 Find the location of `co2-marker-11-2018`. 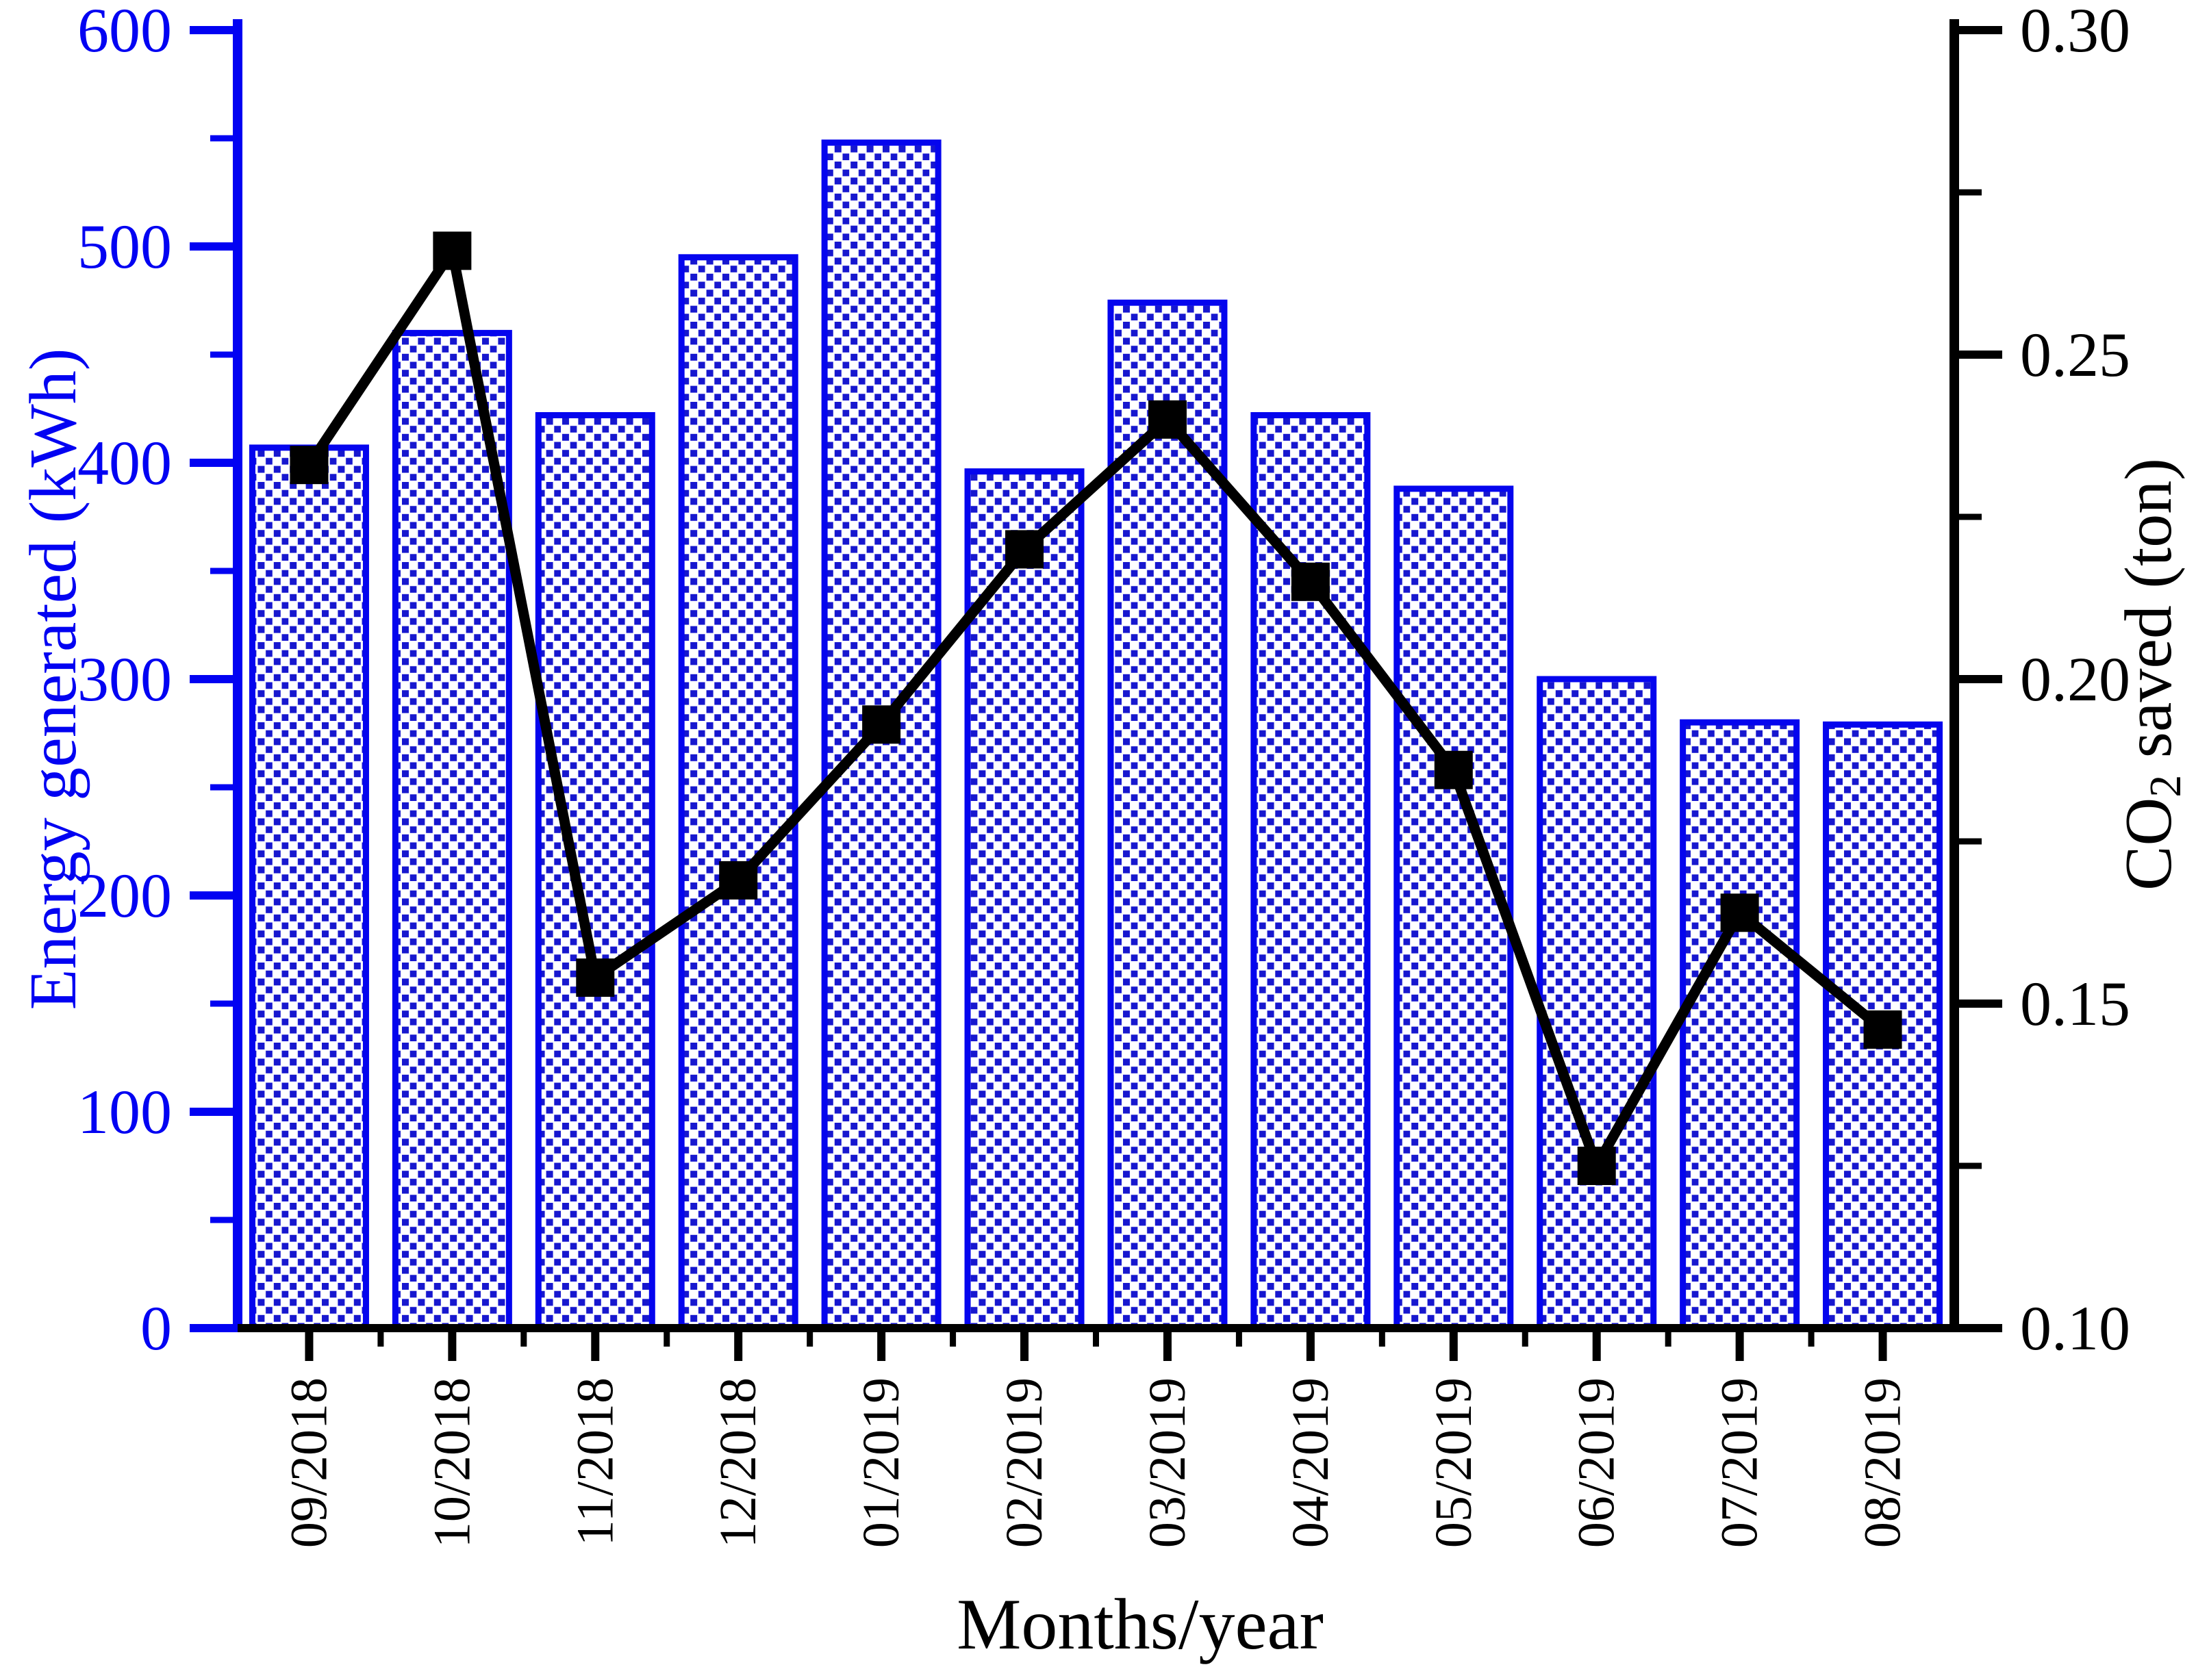

co2-marker-11-2018 is located at coordinates (595, 977).